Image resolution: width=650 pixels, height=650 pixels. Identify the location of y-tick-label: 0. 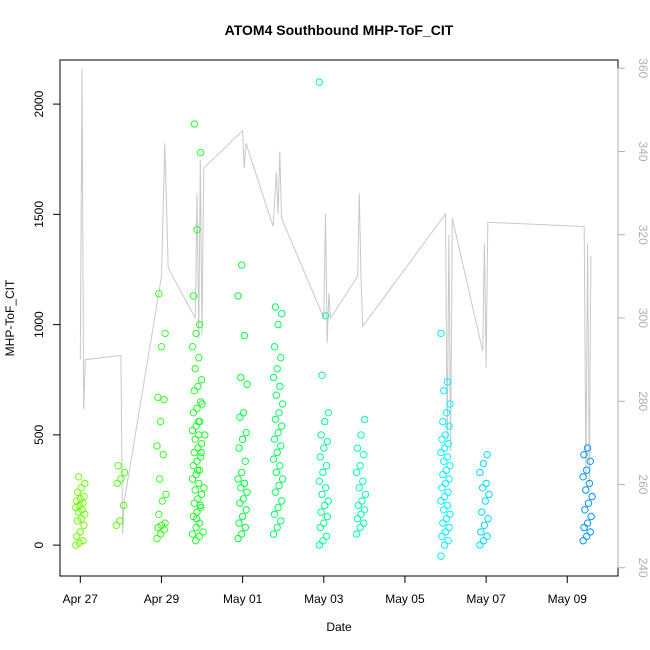
(39, 544).